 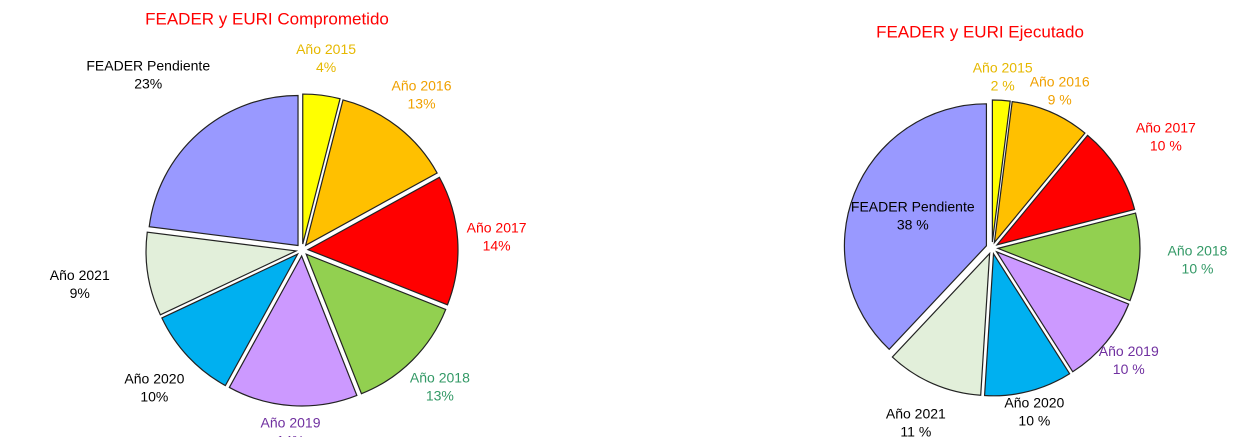 I want to click on slice-value-label: 2 %, so click(x=1003, y=86).